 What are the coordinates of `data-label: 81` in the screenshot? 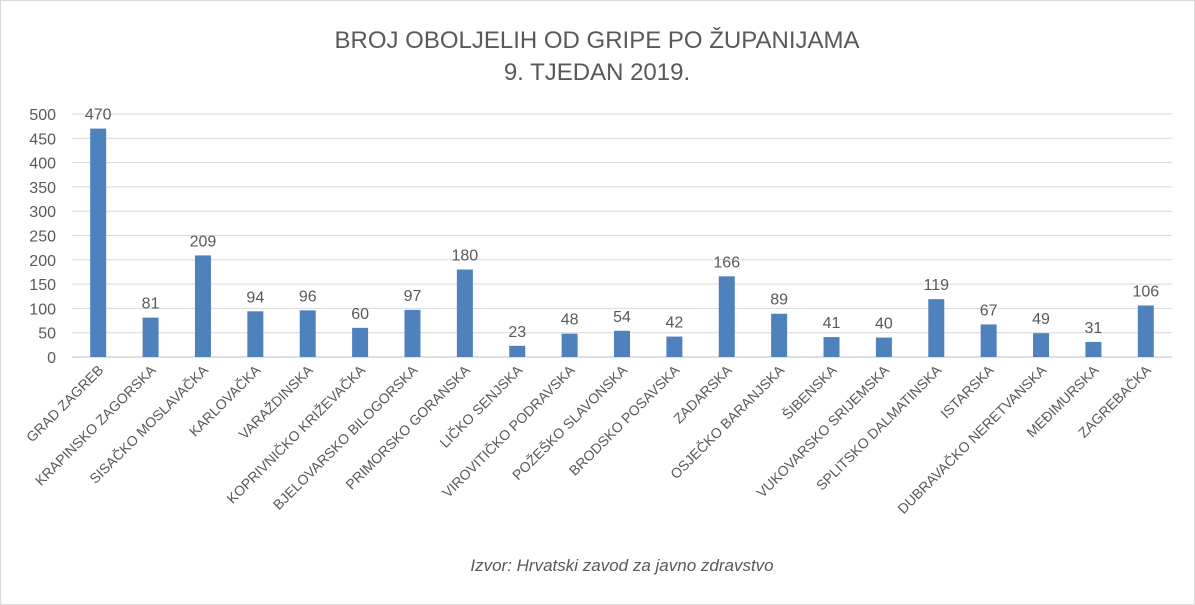 It's located at (151, 304).